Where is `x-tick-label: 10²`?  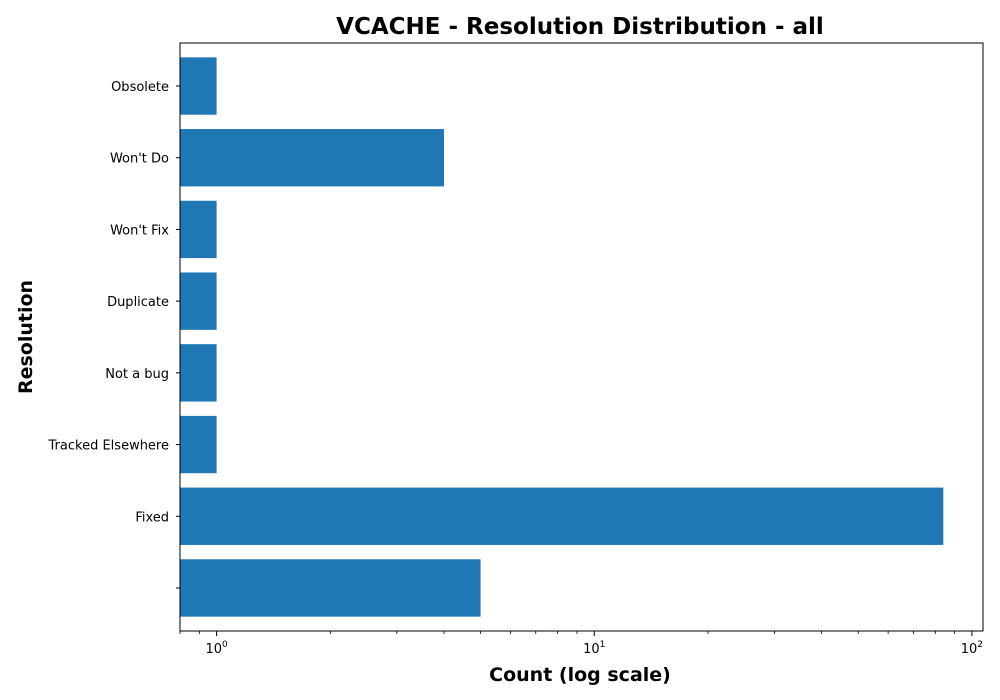 x-tick-label: 10² is located at coordinates (972, 648).